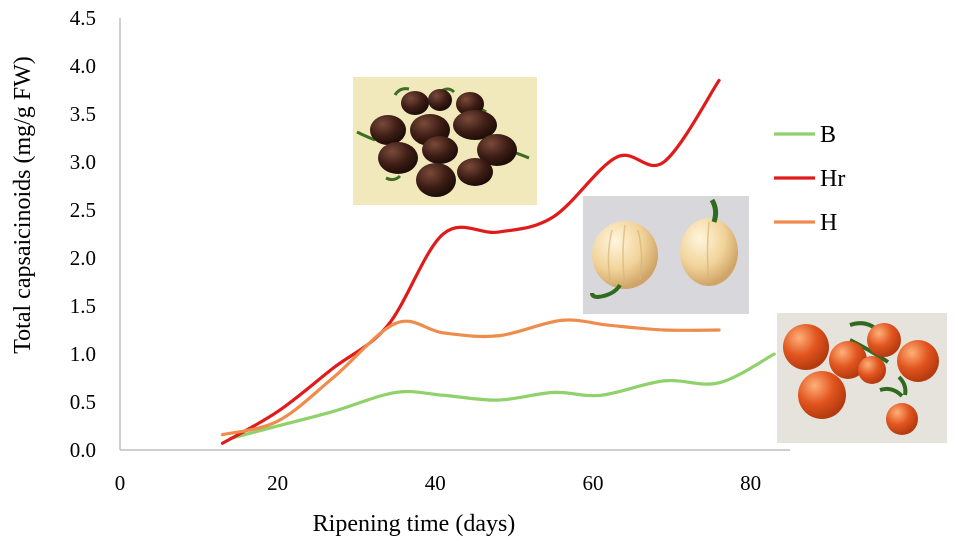 The width and height of the screenshot is (958, 545). I want to click on x-tick-label: 40, so click(435, 483).